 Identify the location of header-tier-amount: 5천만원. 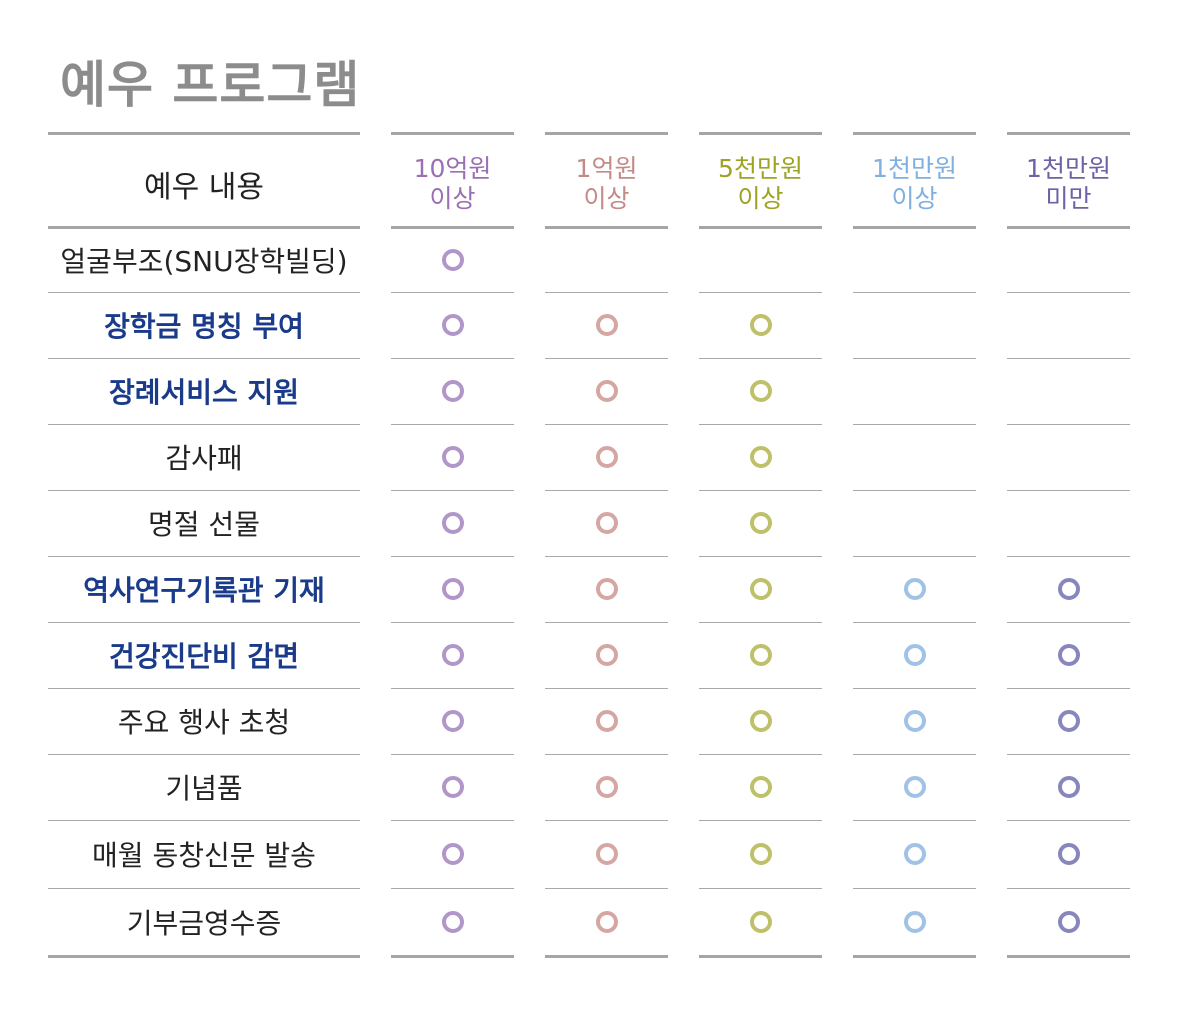
(760, 168).